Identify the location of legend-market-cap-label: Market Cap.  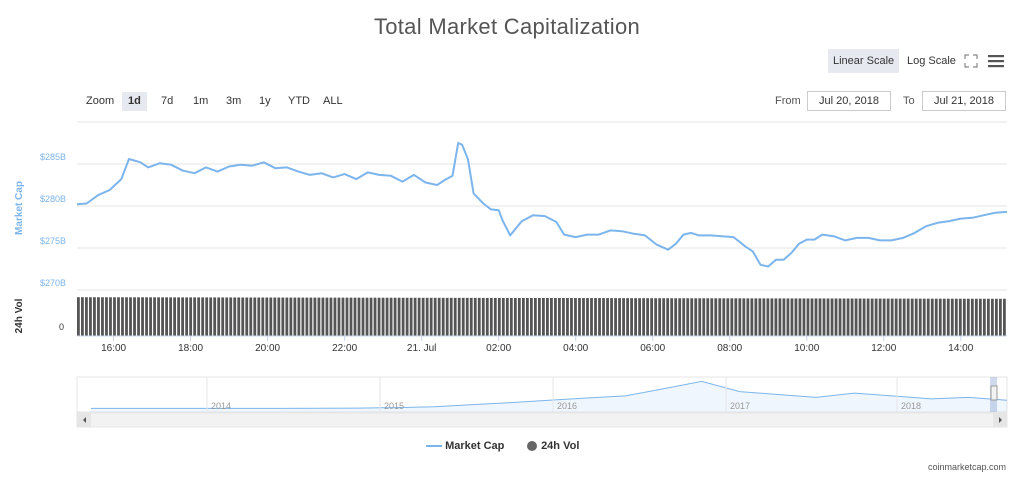
(475, 446).